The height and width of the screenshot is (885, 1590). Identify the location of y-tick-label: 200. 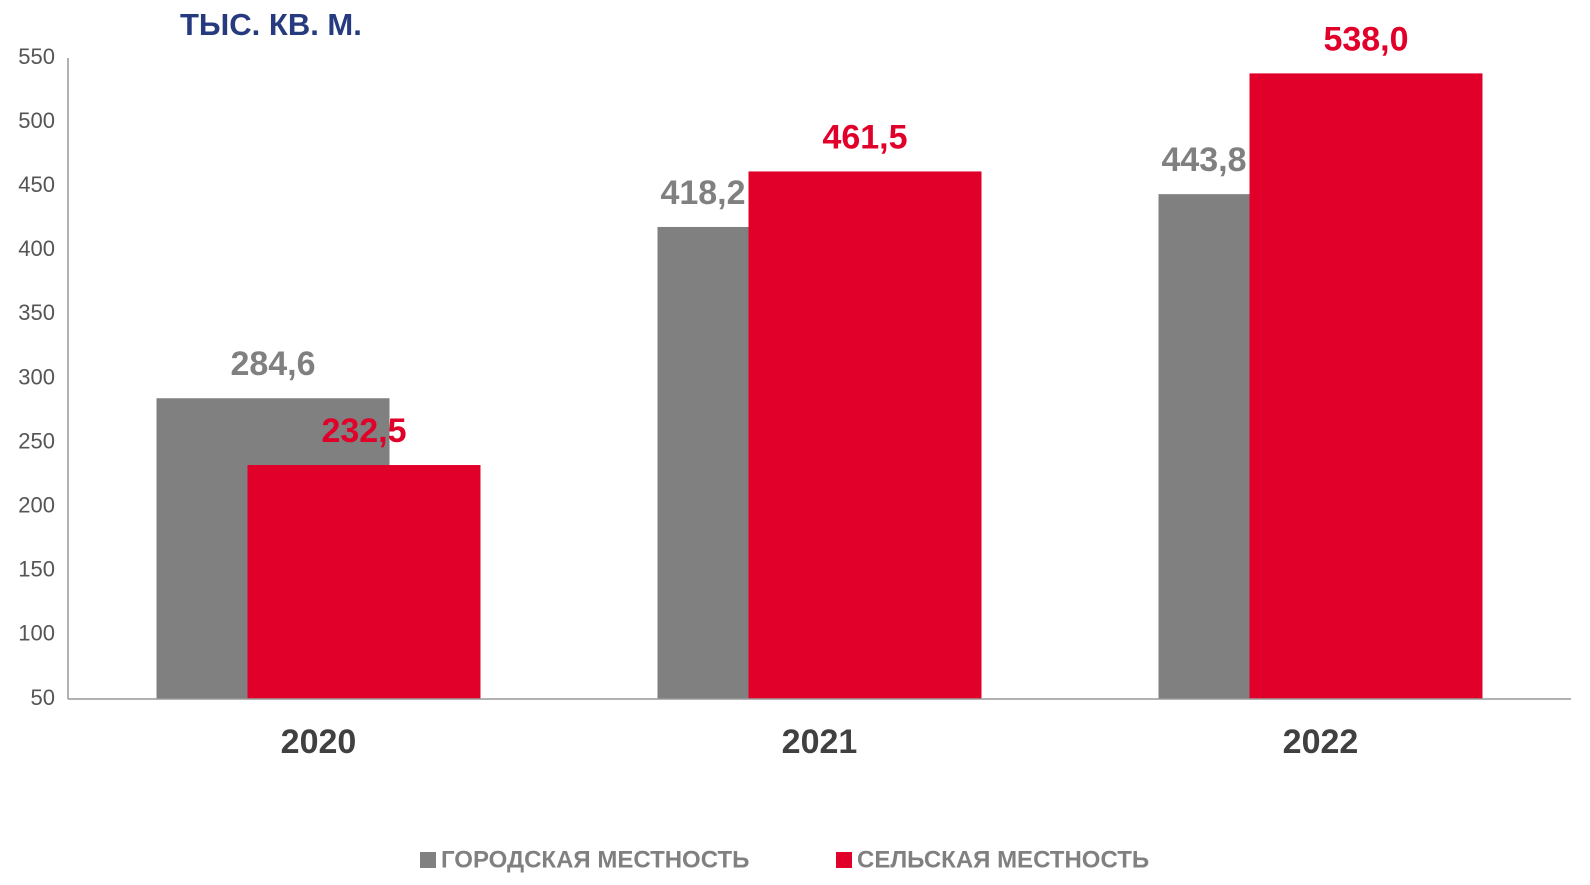
(36, 505).